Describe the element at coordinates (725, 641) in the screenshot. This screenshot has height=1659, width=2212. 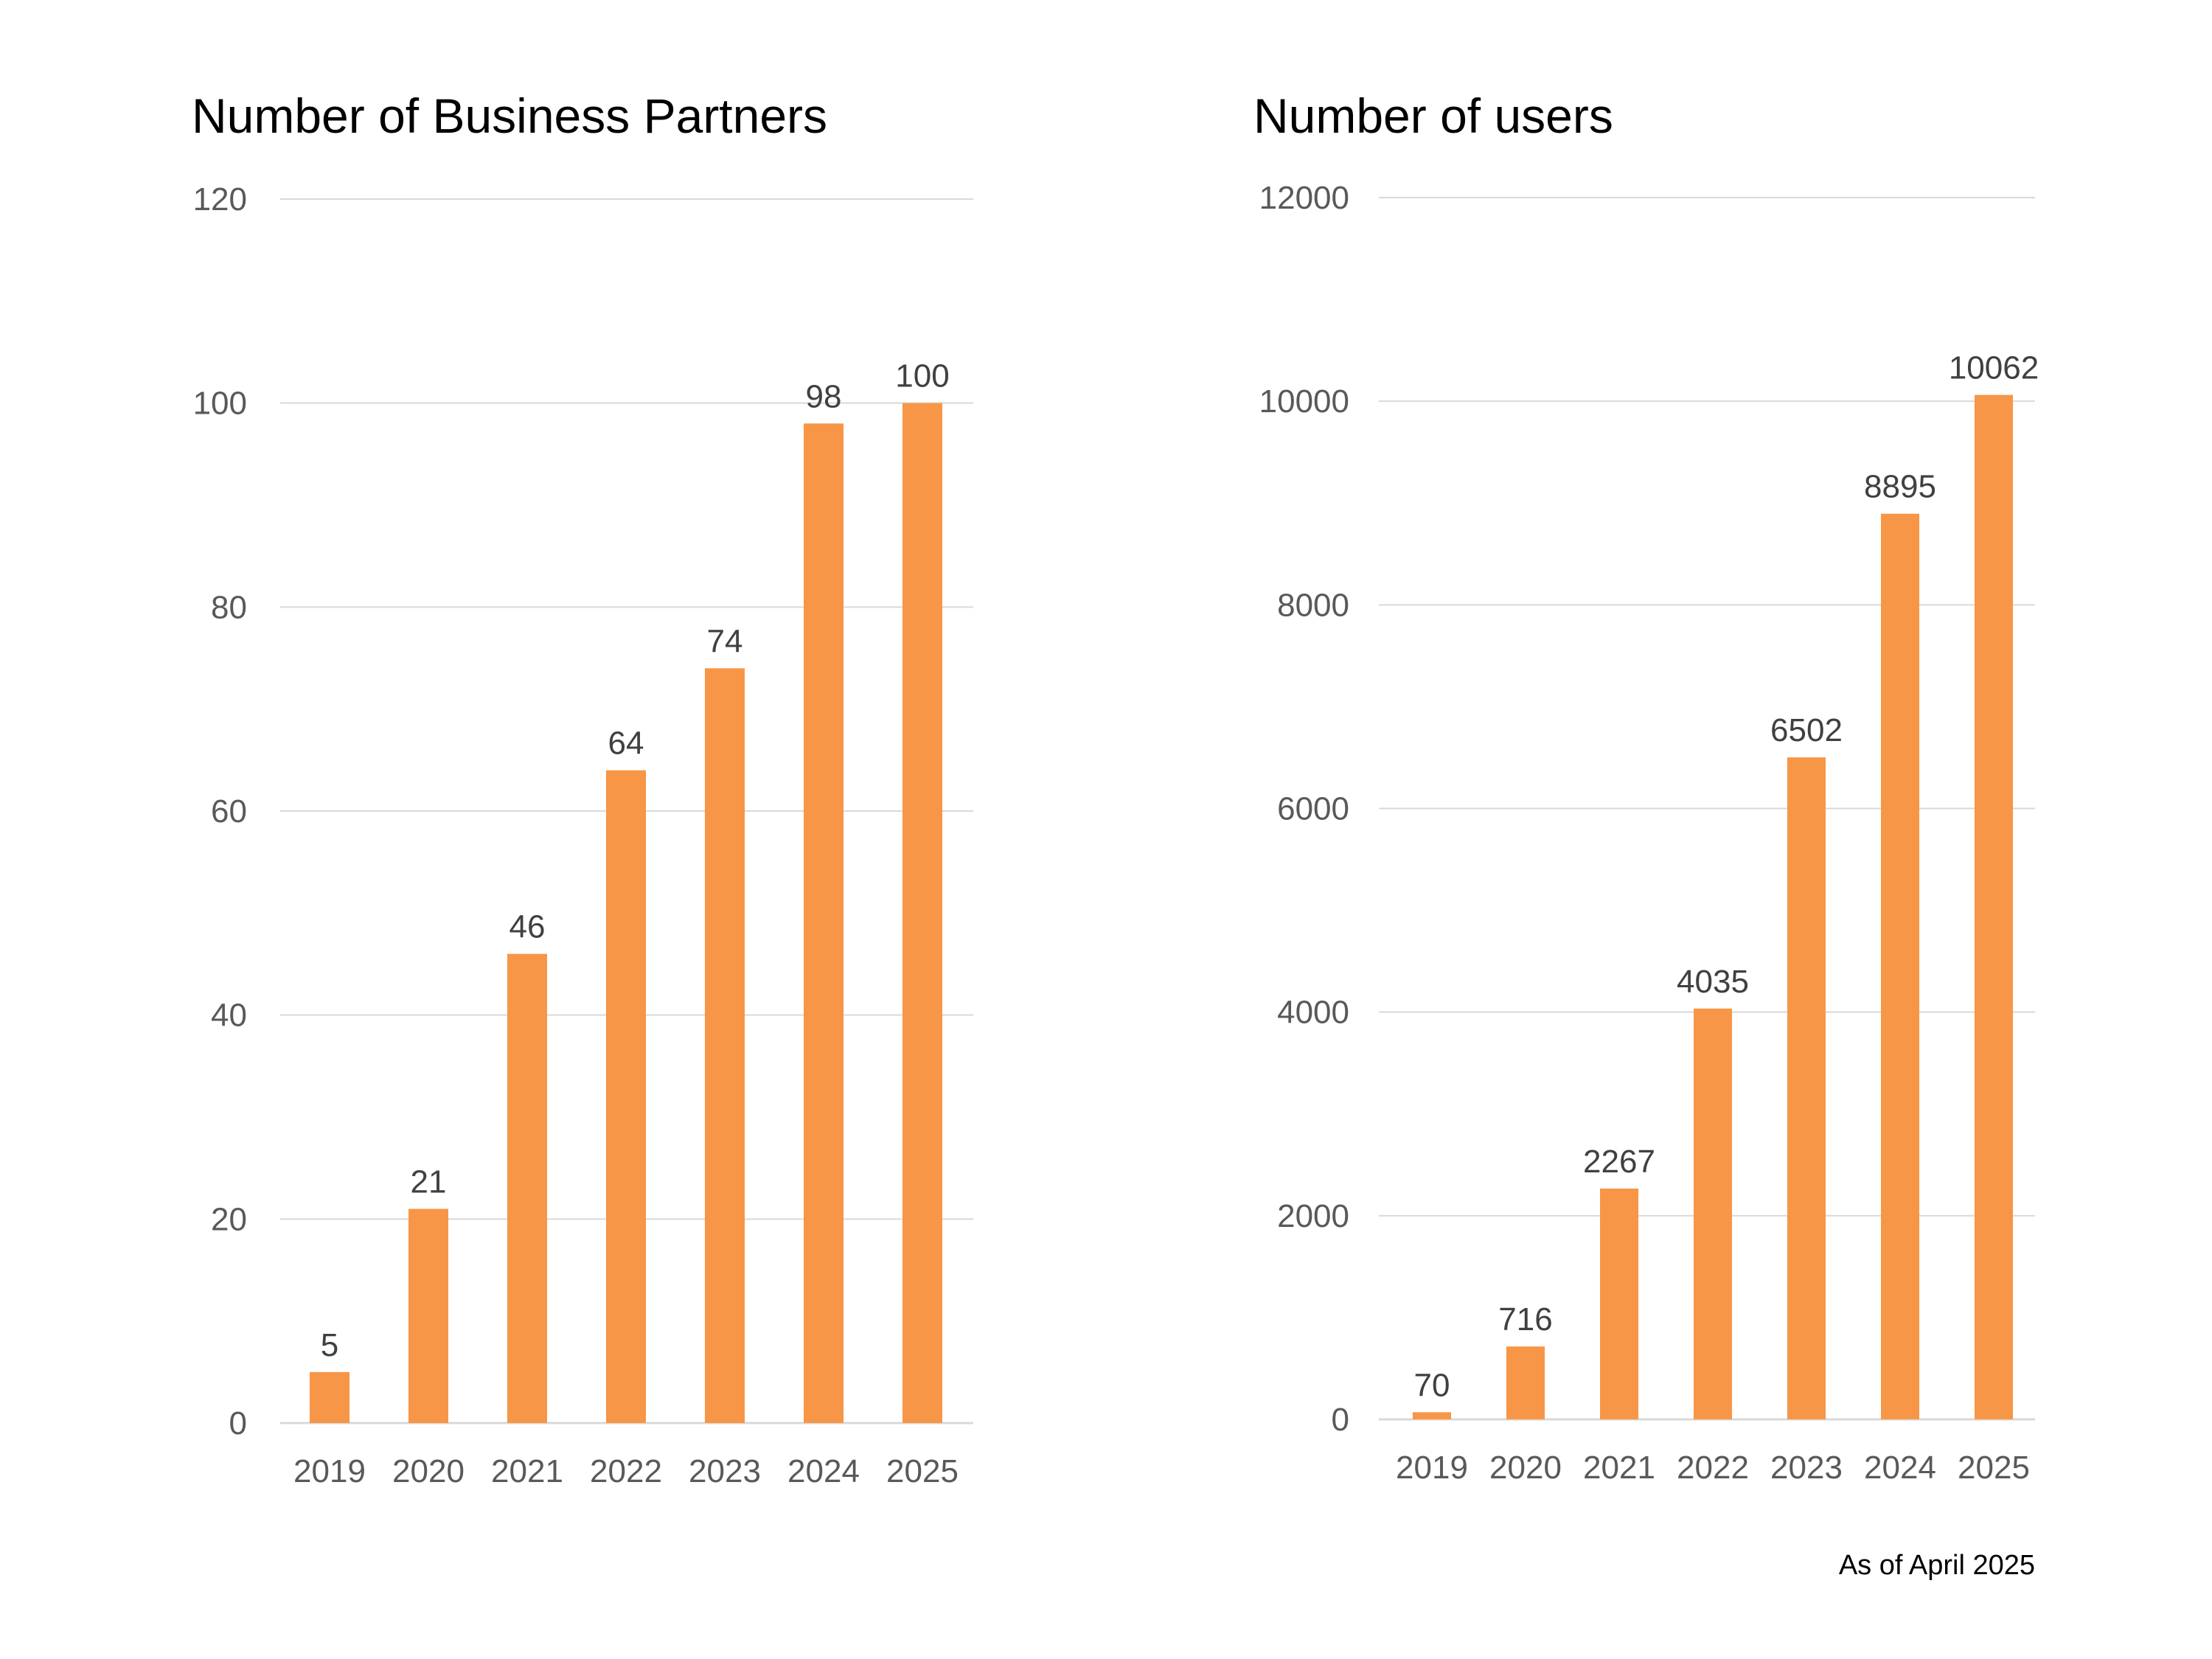
I see `data-label: 74` at that location.